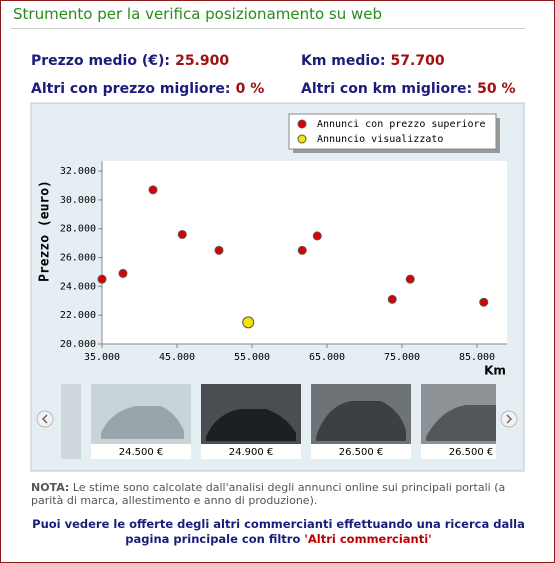 The height and width of the screenshot is (563, 555). Describe the element at coordinates (78, 344) in the screenshot. I see `y-tick-label: 20.000` at that location.